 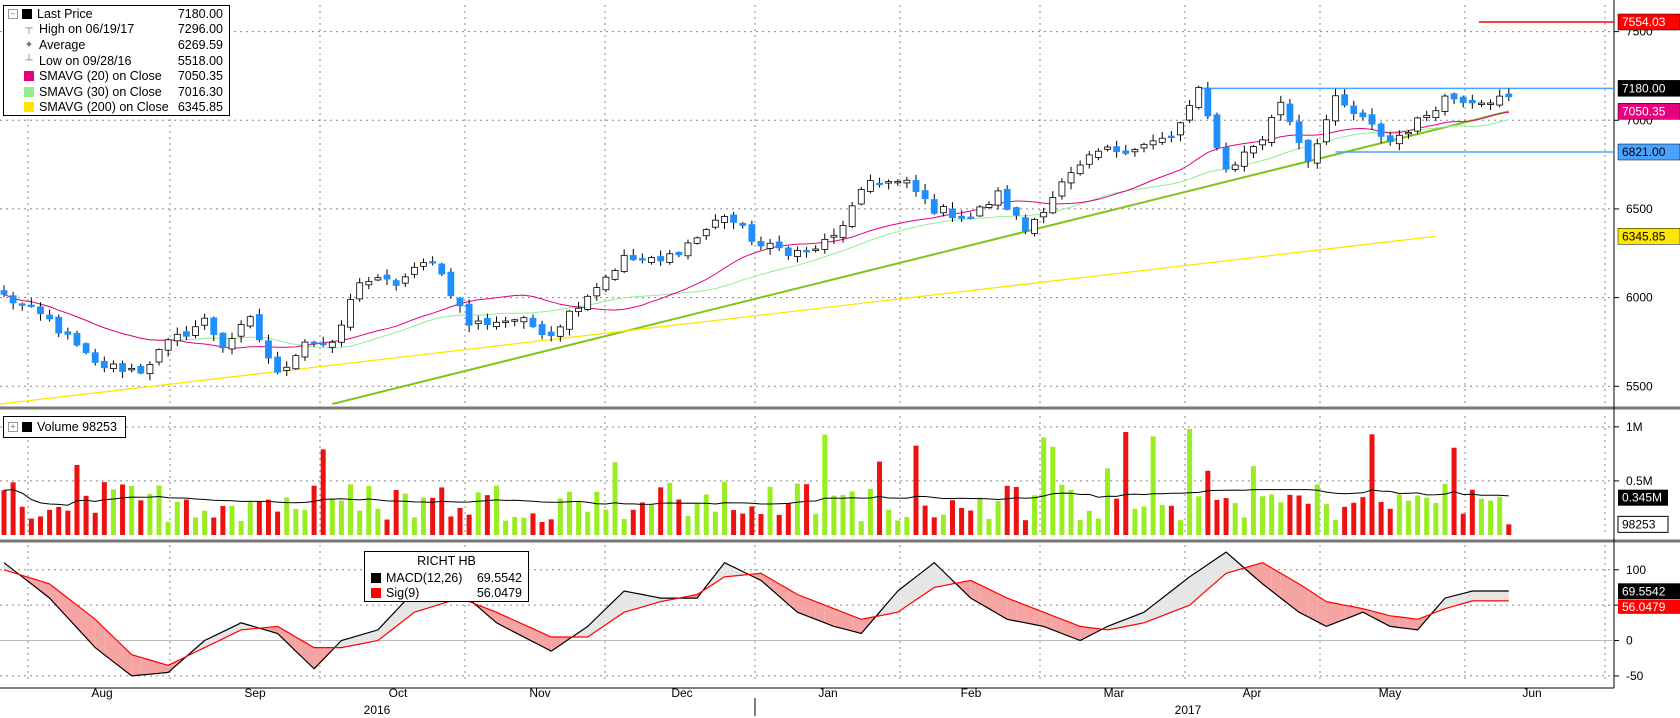 I want to click on legend-label: Sig(9), so click(x=403, y=593).